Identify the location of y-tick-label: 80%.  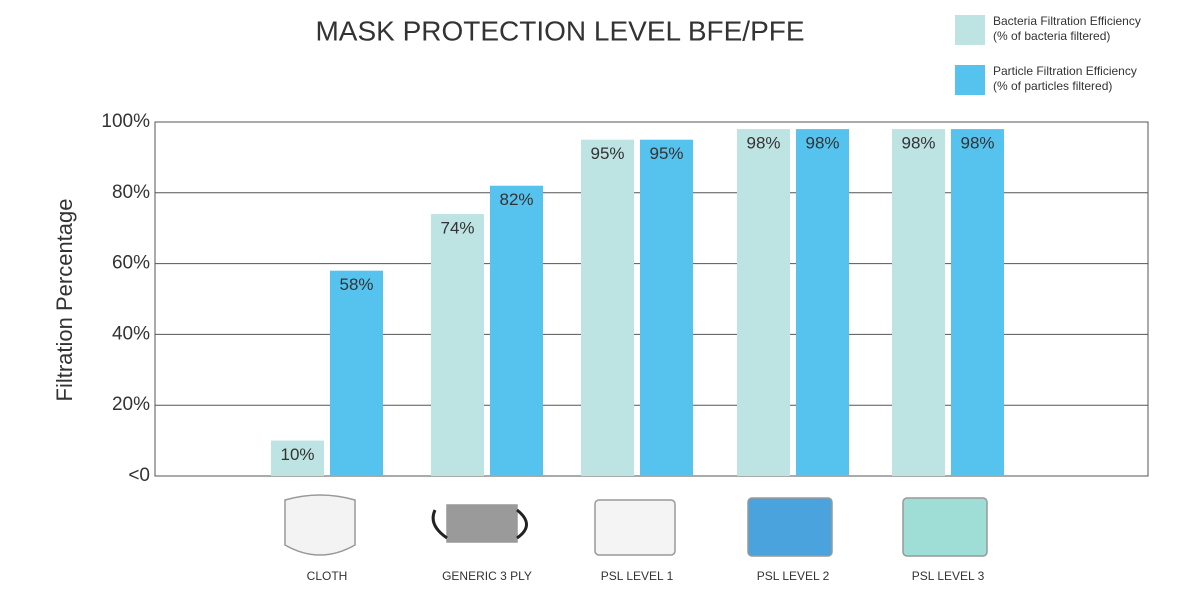
(131, 192).